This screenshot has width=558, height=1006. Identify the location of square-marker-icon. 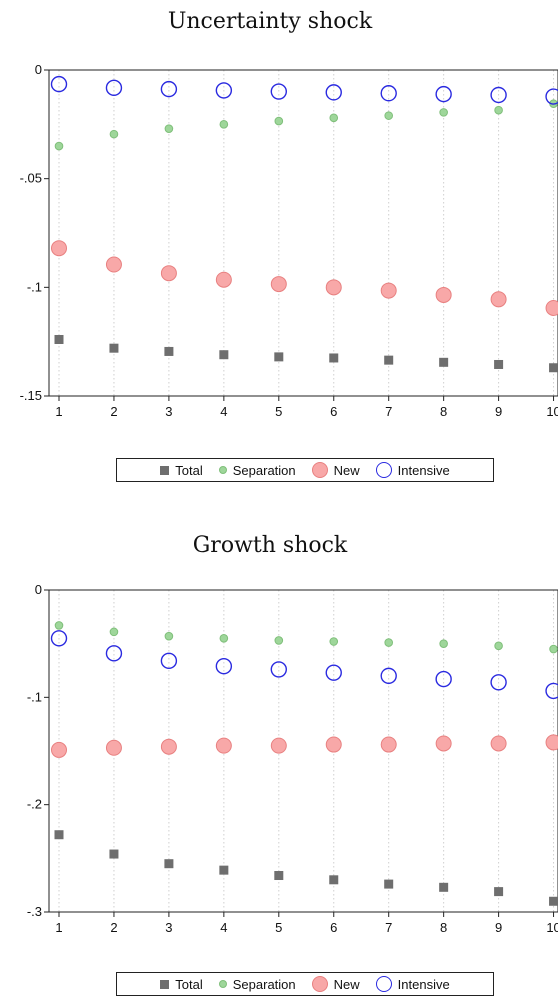
(165, 470).